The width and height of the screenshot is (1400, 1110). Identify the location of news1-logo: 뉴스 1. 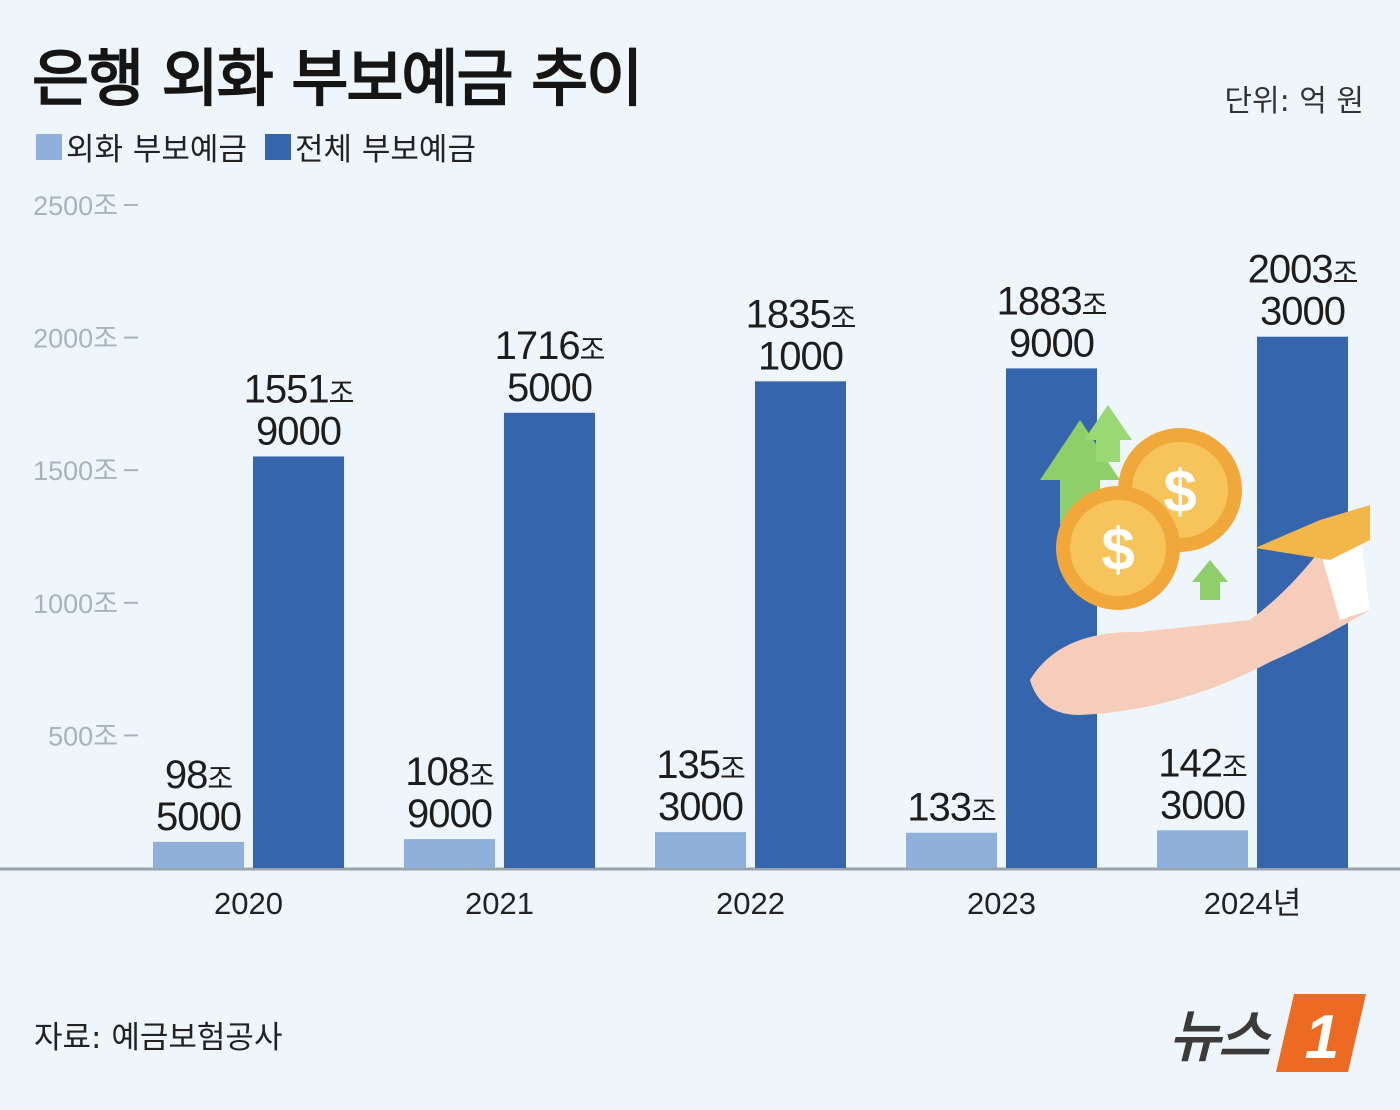
(1267, 1032).